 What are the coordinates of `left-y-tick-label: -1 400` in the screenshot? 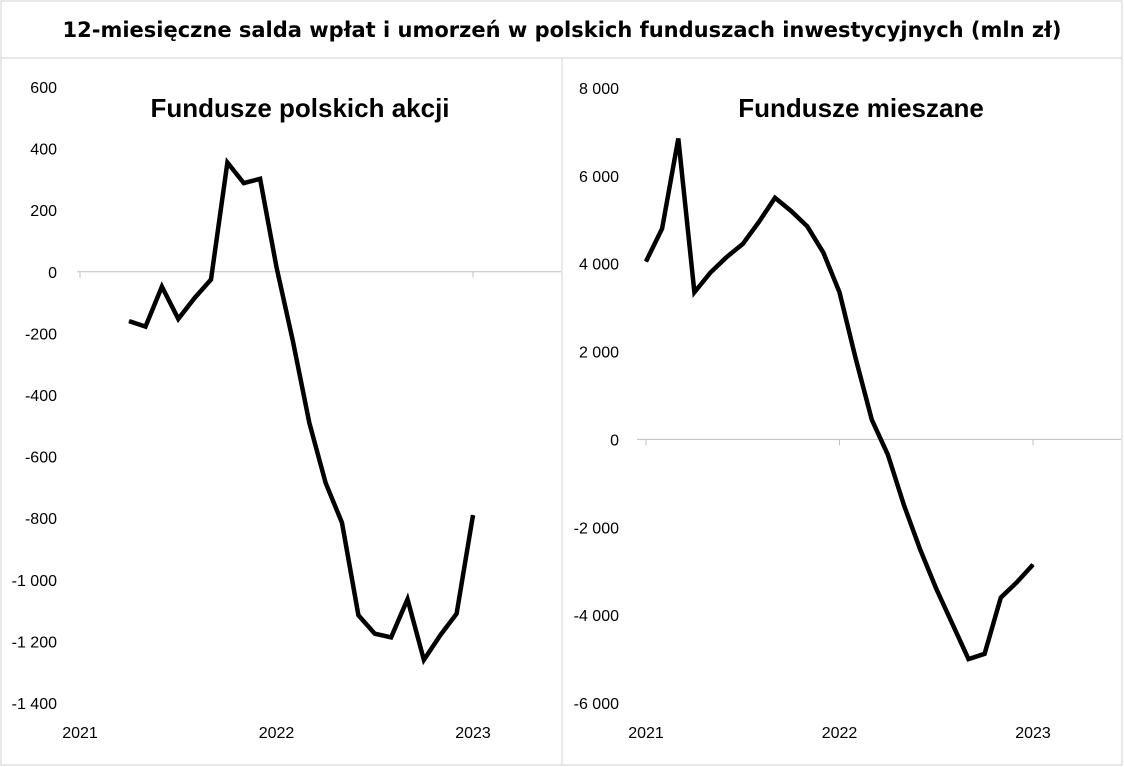 It's located at (34, 704).